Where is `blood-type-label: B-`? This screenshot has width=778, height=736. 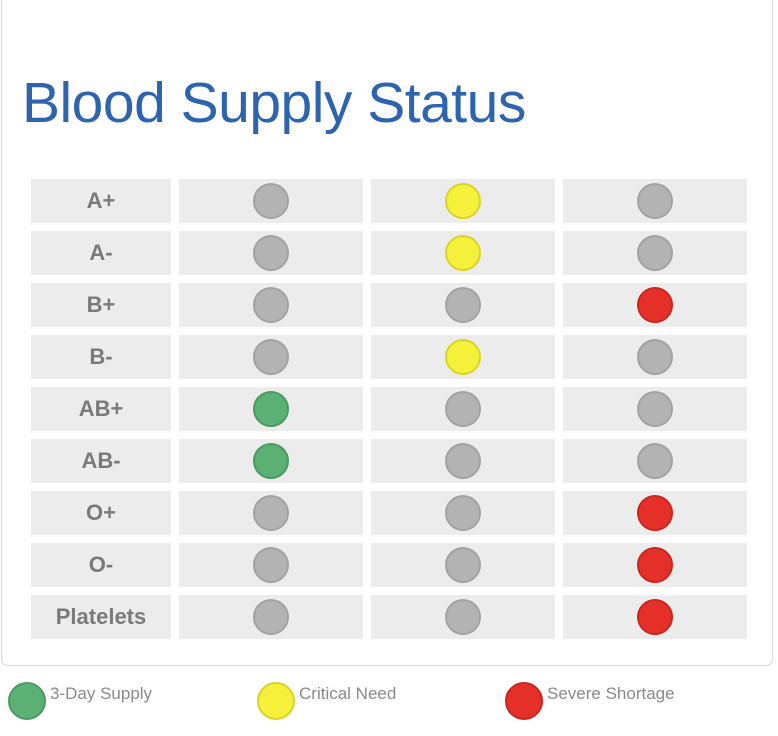
blood-type-label: B- is located at coordinates (101, 356).